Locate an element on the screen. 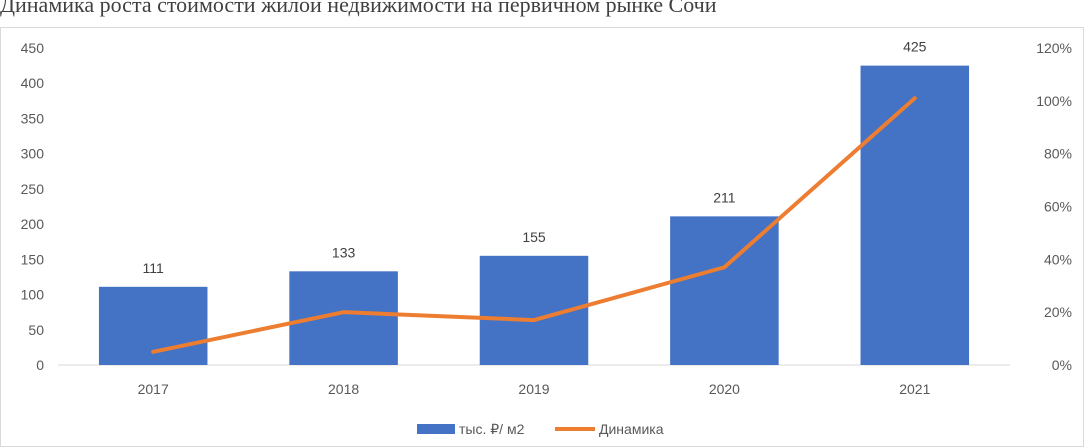 Image resolution: width=1086 pixels, height=447 pixels. y-tick-label: 50 is located at coordinates (36, 330).